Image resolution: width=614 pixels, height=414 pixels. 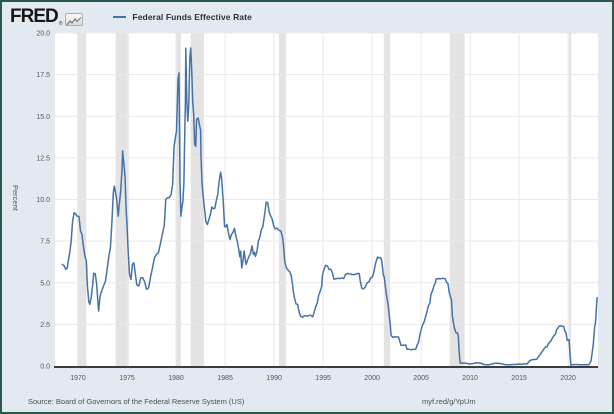 What do you see at coordinates (74, 19) in the screenshot?
I see `sparkline-icon` at bounding box center [74, 19].